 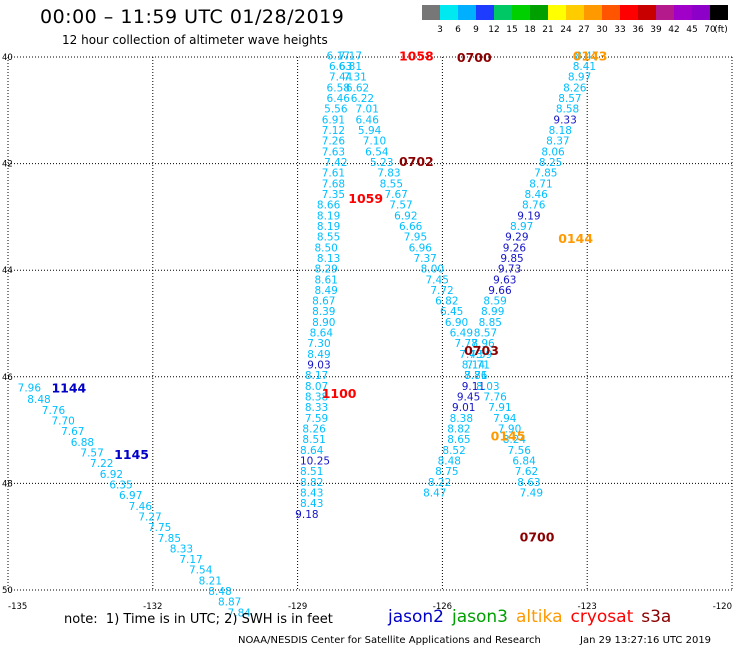 What do you see at coordinates (524, 461) in the screenshot?
I see `wave-height-value: 6.84` at bounding box center [524, 461].